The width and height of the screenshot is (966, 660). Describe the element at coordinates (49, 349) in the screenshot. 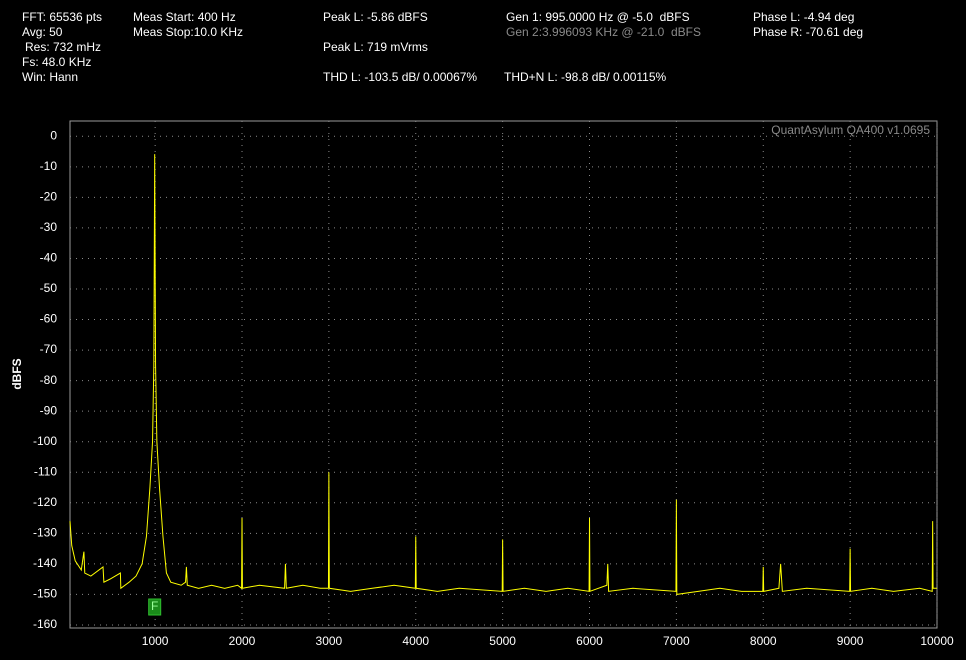

I see `y-tick-label: -70` at that location.